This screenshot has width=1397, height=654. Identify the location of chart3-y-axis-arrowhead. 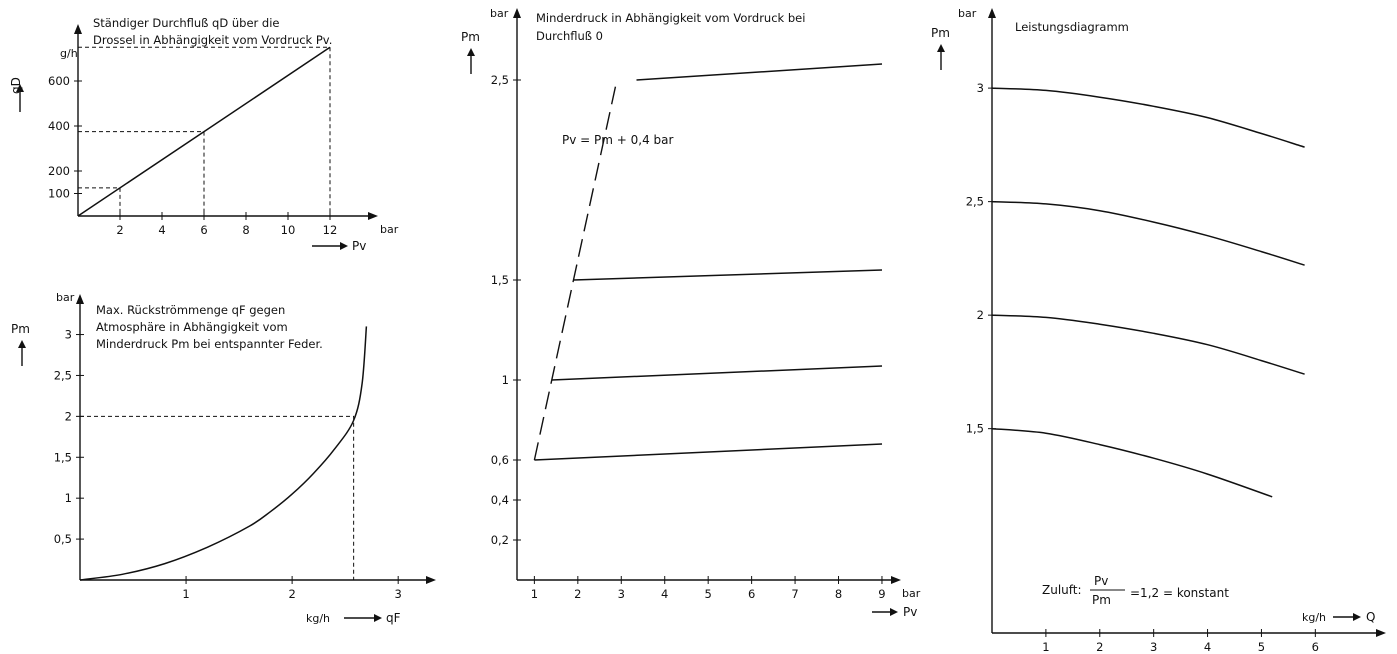
(517, 13).